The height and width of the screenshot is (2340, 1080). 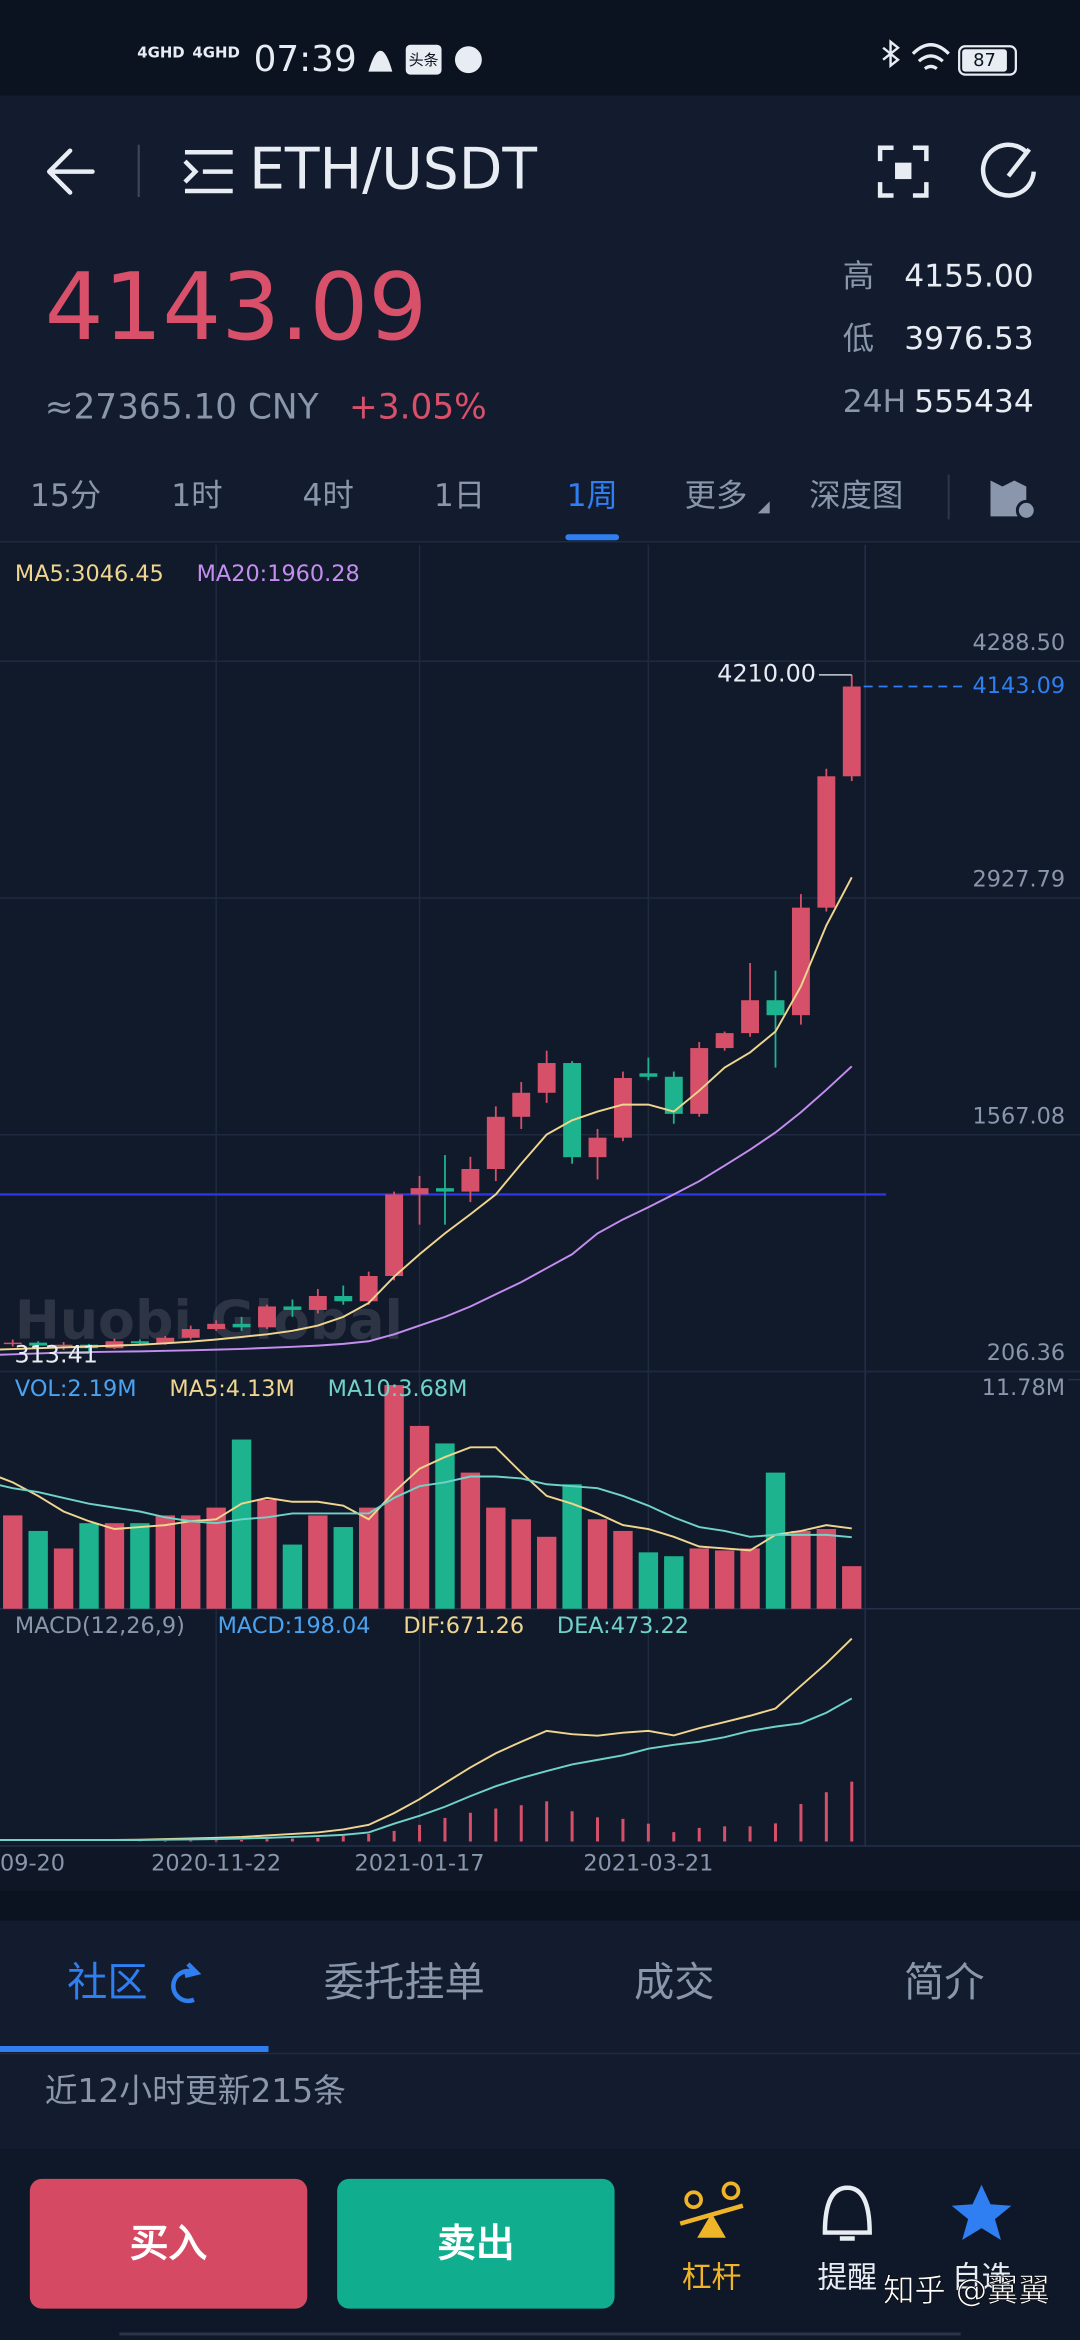 I want to click on stat-label: 低, so click(x=858, y=339).